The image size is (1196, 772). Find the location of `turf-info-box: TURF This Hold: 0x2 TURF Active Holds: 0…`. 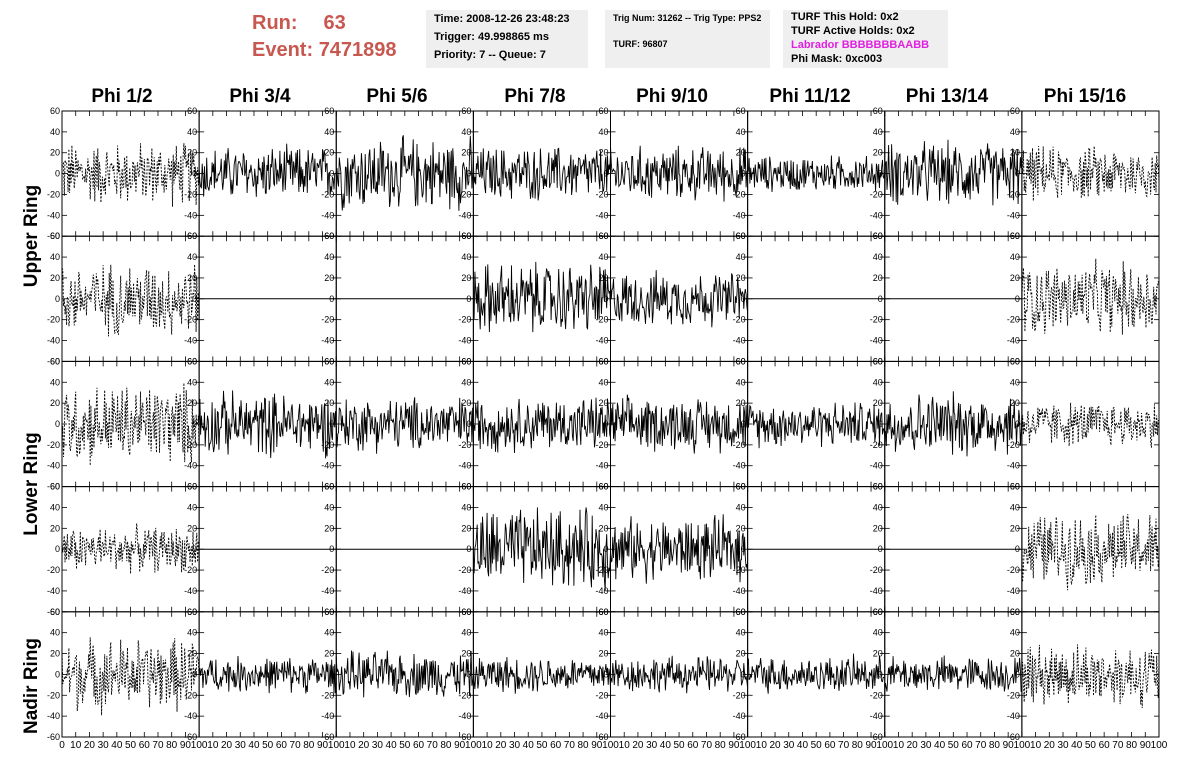

turf-info-box: TURF This Hold: 0x2 TURF Active Holds: 0… is located at coordinates (865, 39).